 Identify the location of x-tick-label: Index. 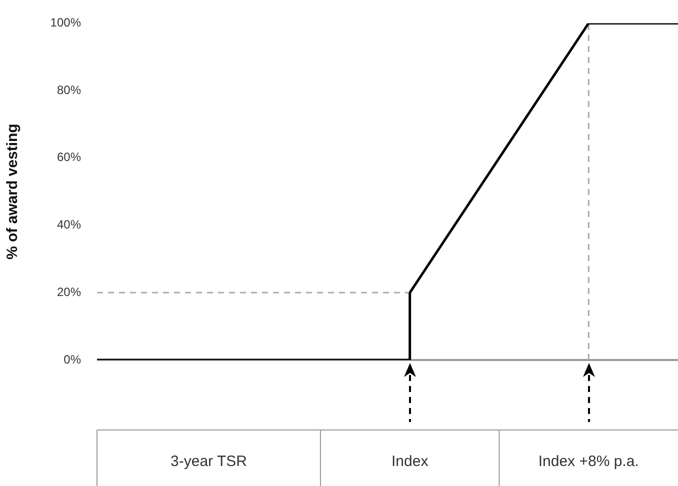
(410, 461).